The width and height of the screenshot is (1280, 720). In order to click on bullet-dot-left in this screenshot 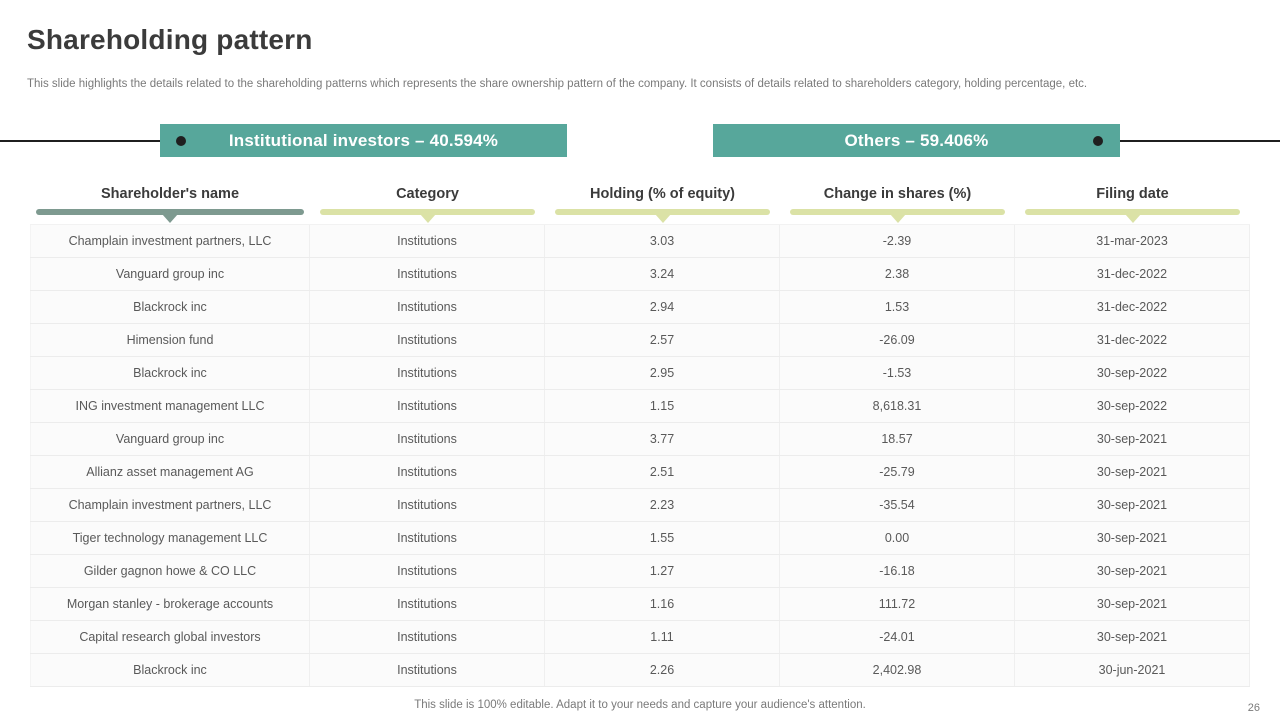, I will do `click(181, 141)`.